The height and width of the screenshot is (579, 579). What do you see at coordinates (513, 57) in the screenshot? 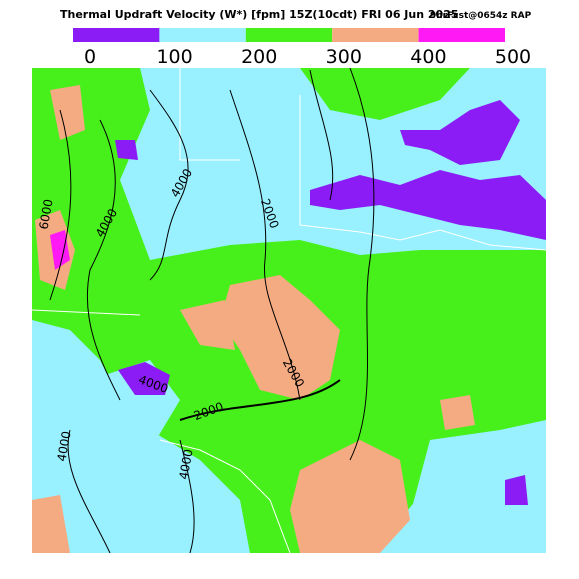
I see `colorbar-tick-label: 500` at bounding box center [513, 57].